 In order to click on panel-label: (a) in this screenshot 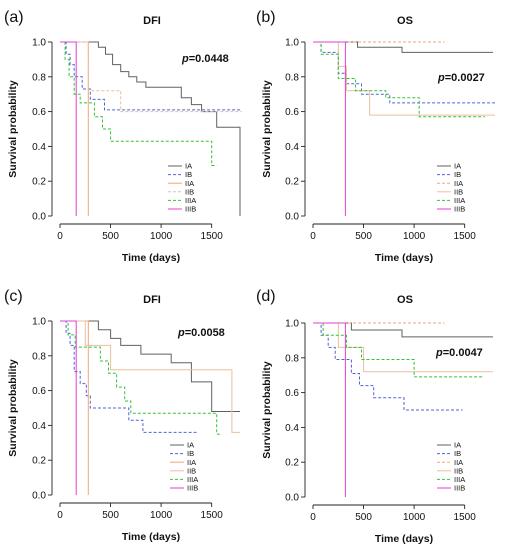, I will do `click(14, 17)`.